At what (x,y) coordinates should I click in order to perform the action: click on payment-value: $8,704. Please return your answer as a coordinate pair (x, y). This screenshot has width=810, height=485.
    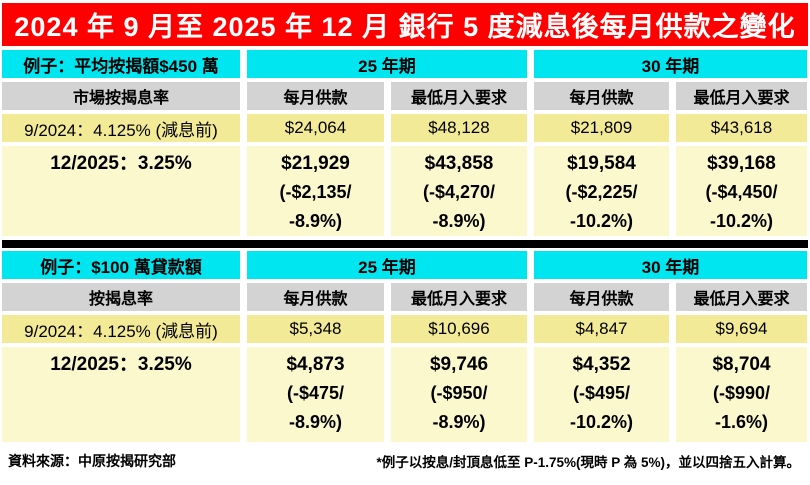
    Looking at the image, I should click on (741, 364).